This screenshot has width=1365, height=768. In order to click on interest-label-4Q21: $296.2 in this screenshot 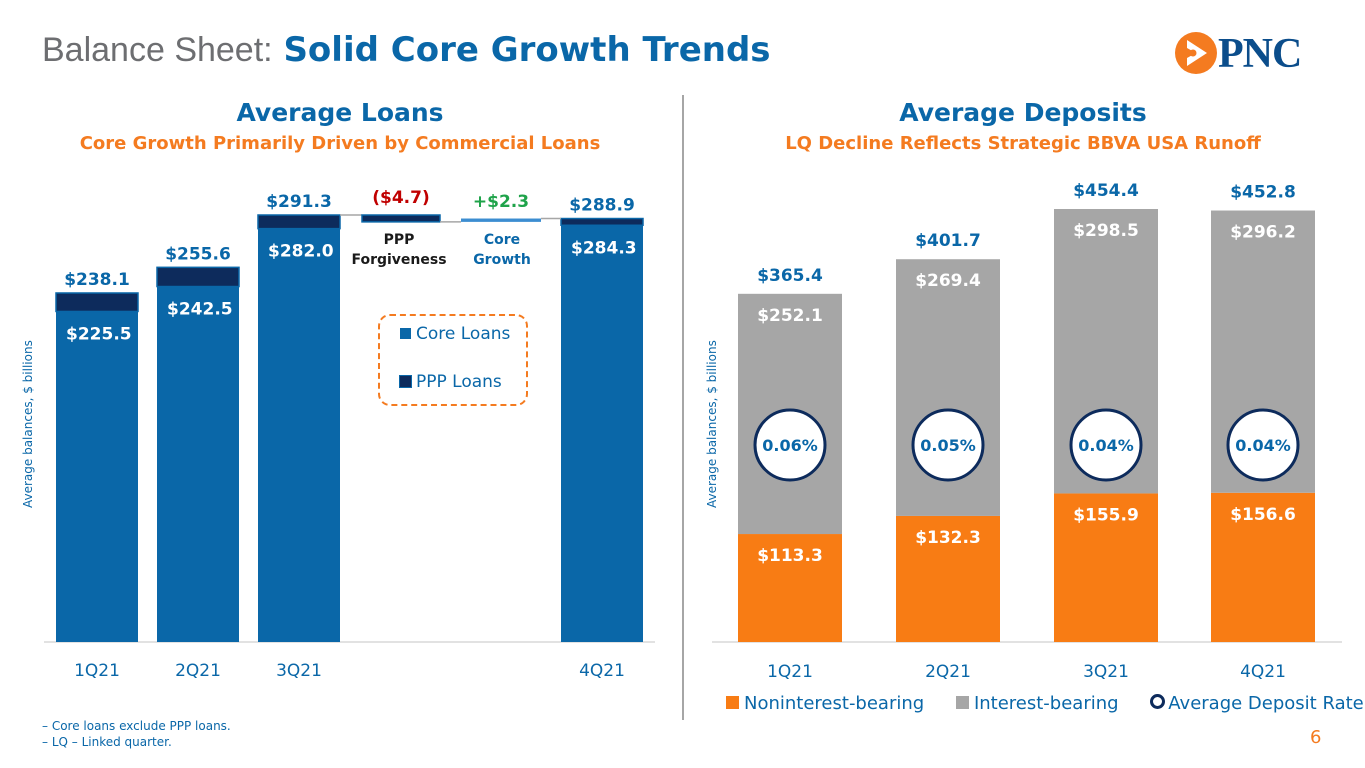, I will do `click(1263, 233)`.